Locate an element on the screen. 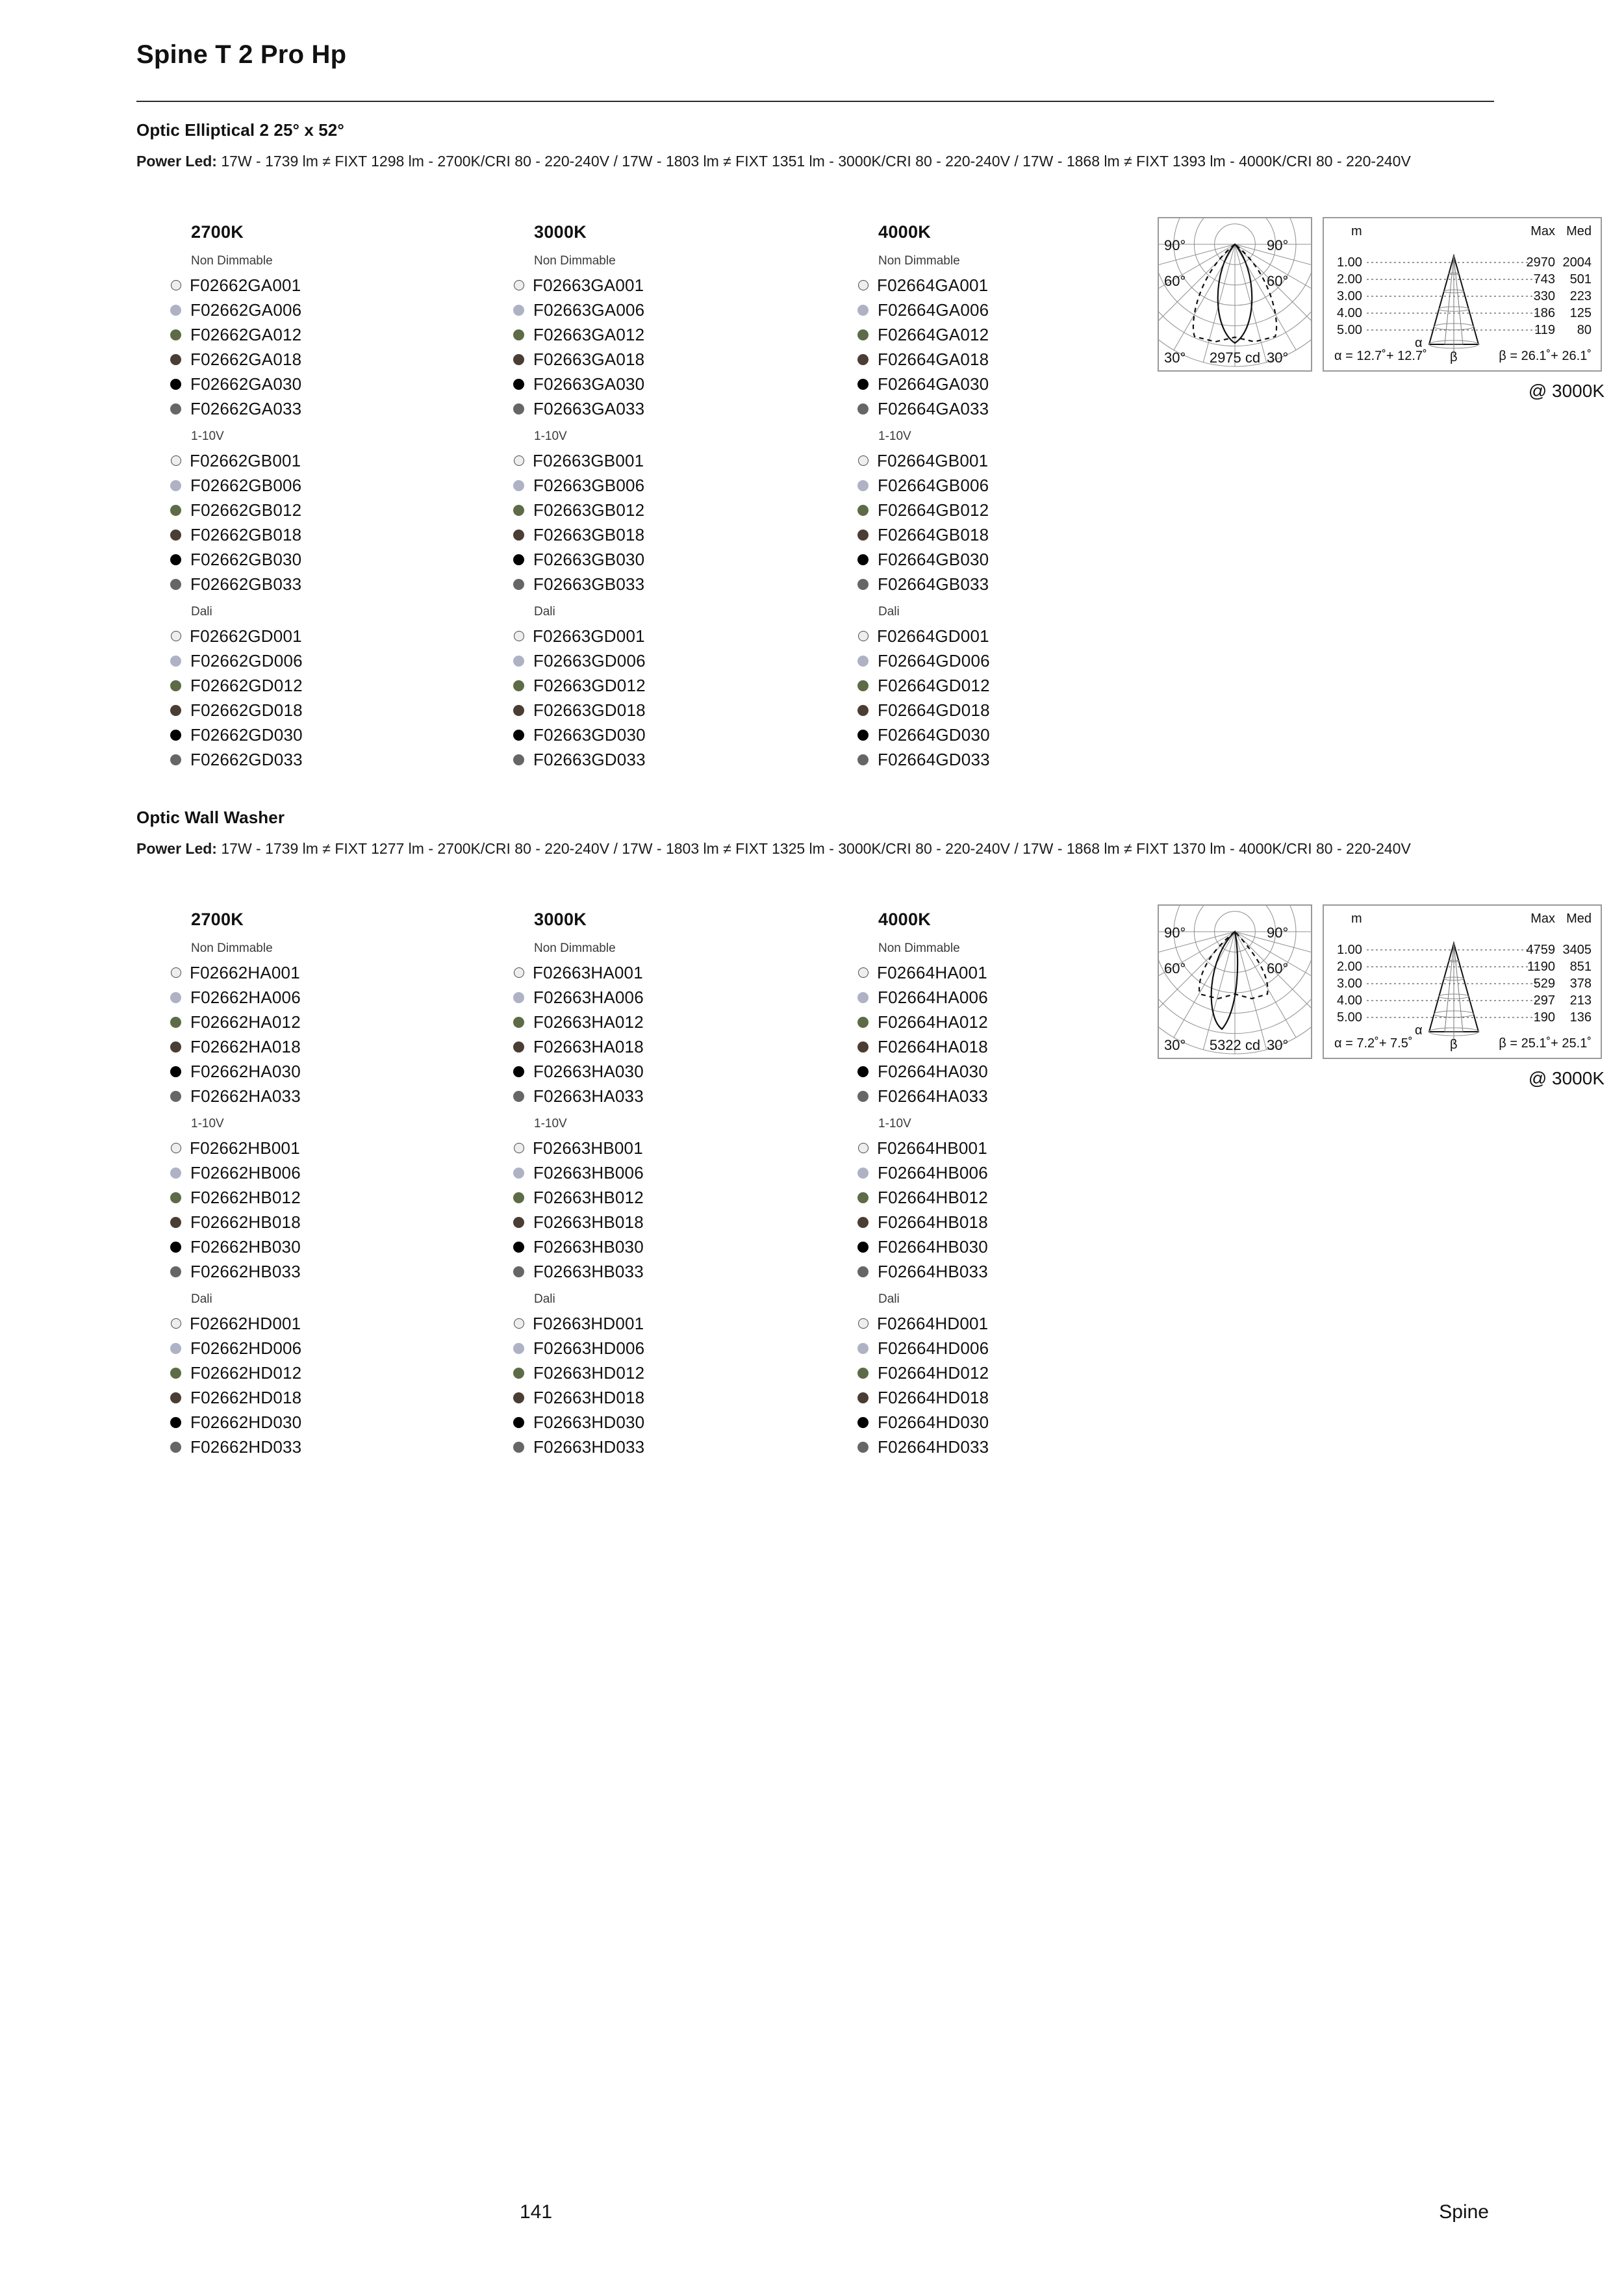 The width and height of the screenshot is (1624, 2274). product-code-row: F02664HA006 is located at coordinates (1026, 997).